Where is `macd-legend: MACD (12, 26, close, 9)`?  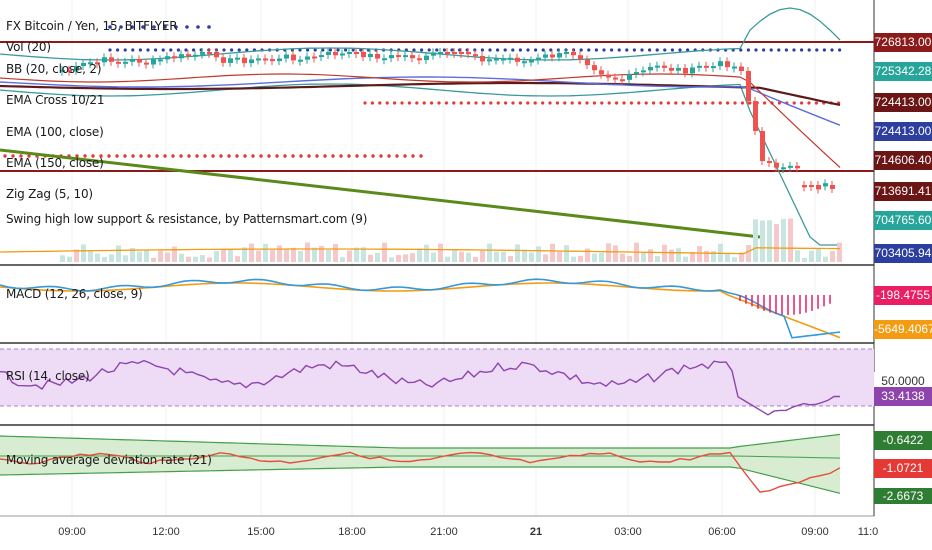
macd-legend: MACD (12, 26, close, 9) is located at coordinates (74, 294).